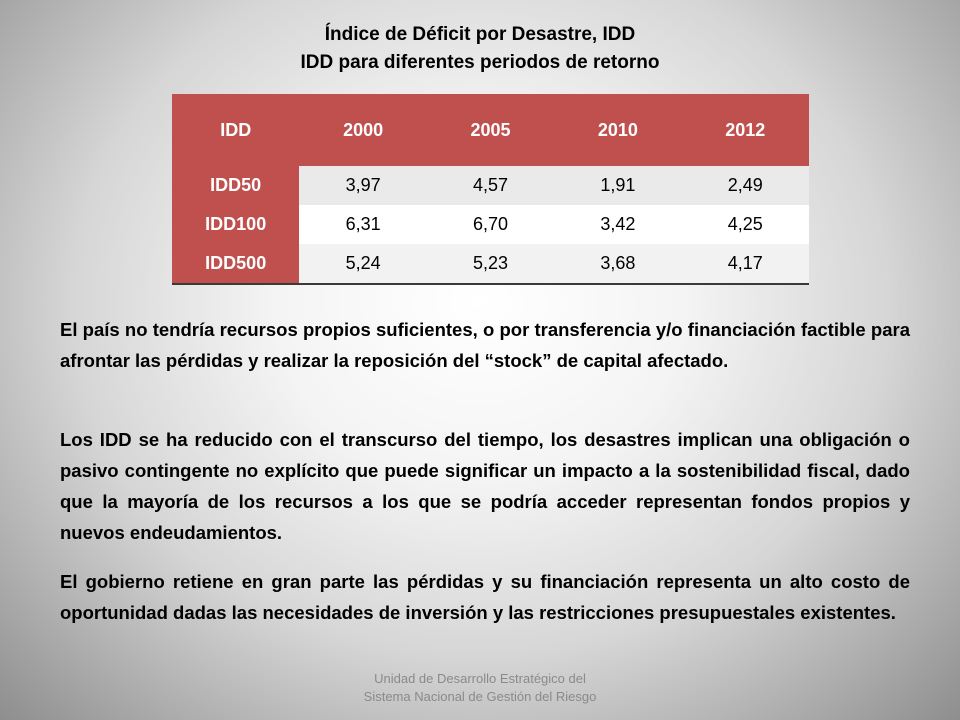  I want to click on table-cell: 3,97, so click(363, 185).